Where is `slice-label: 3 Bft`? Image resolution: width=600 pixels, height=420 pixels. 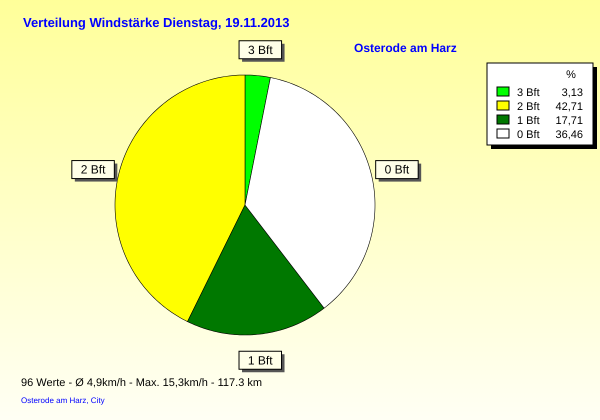 slice-label: 3 Bft is located at coordinates (261, 49).